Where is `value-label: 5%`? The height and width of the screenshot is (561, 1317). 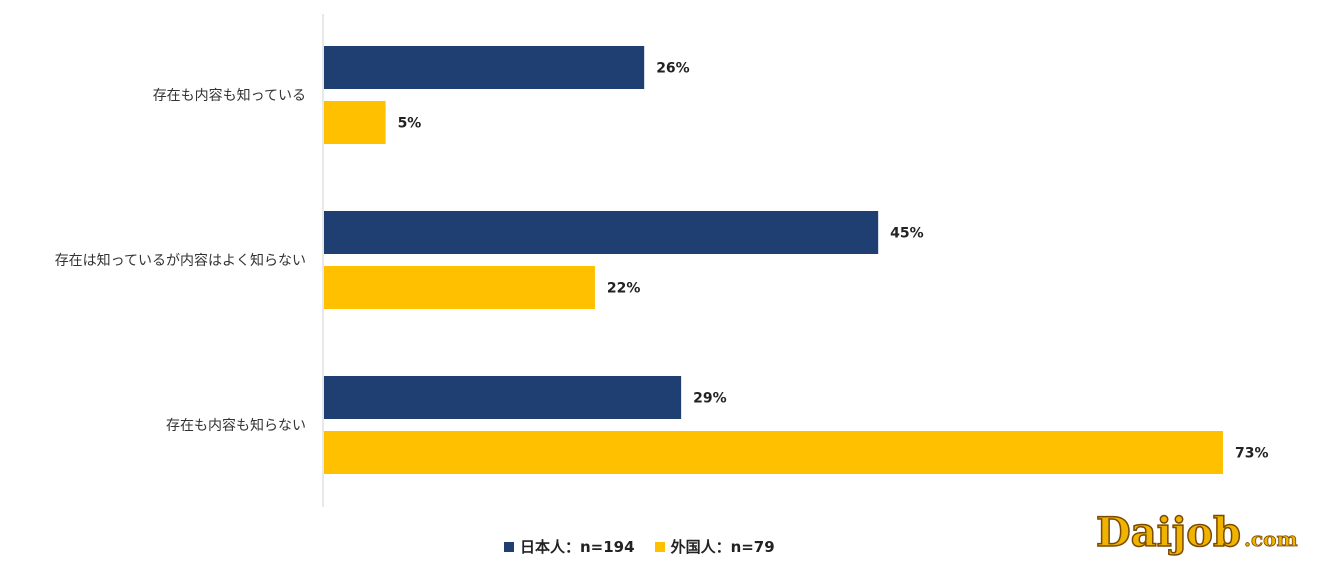
value-label: 5% is located at coordinates (410, 124).